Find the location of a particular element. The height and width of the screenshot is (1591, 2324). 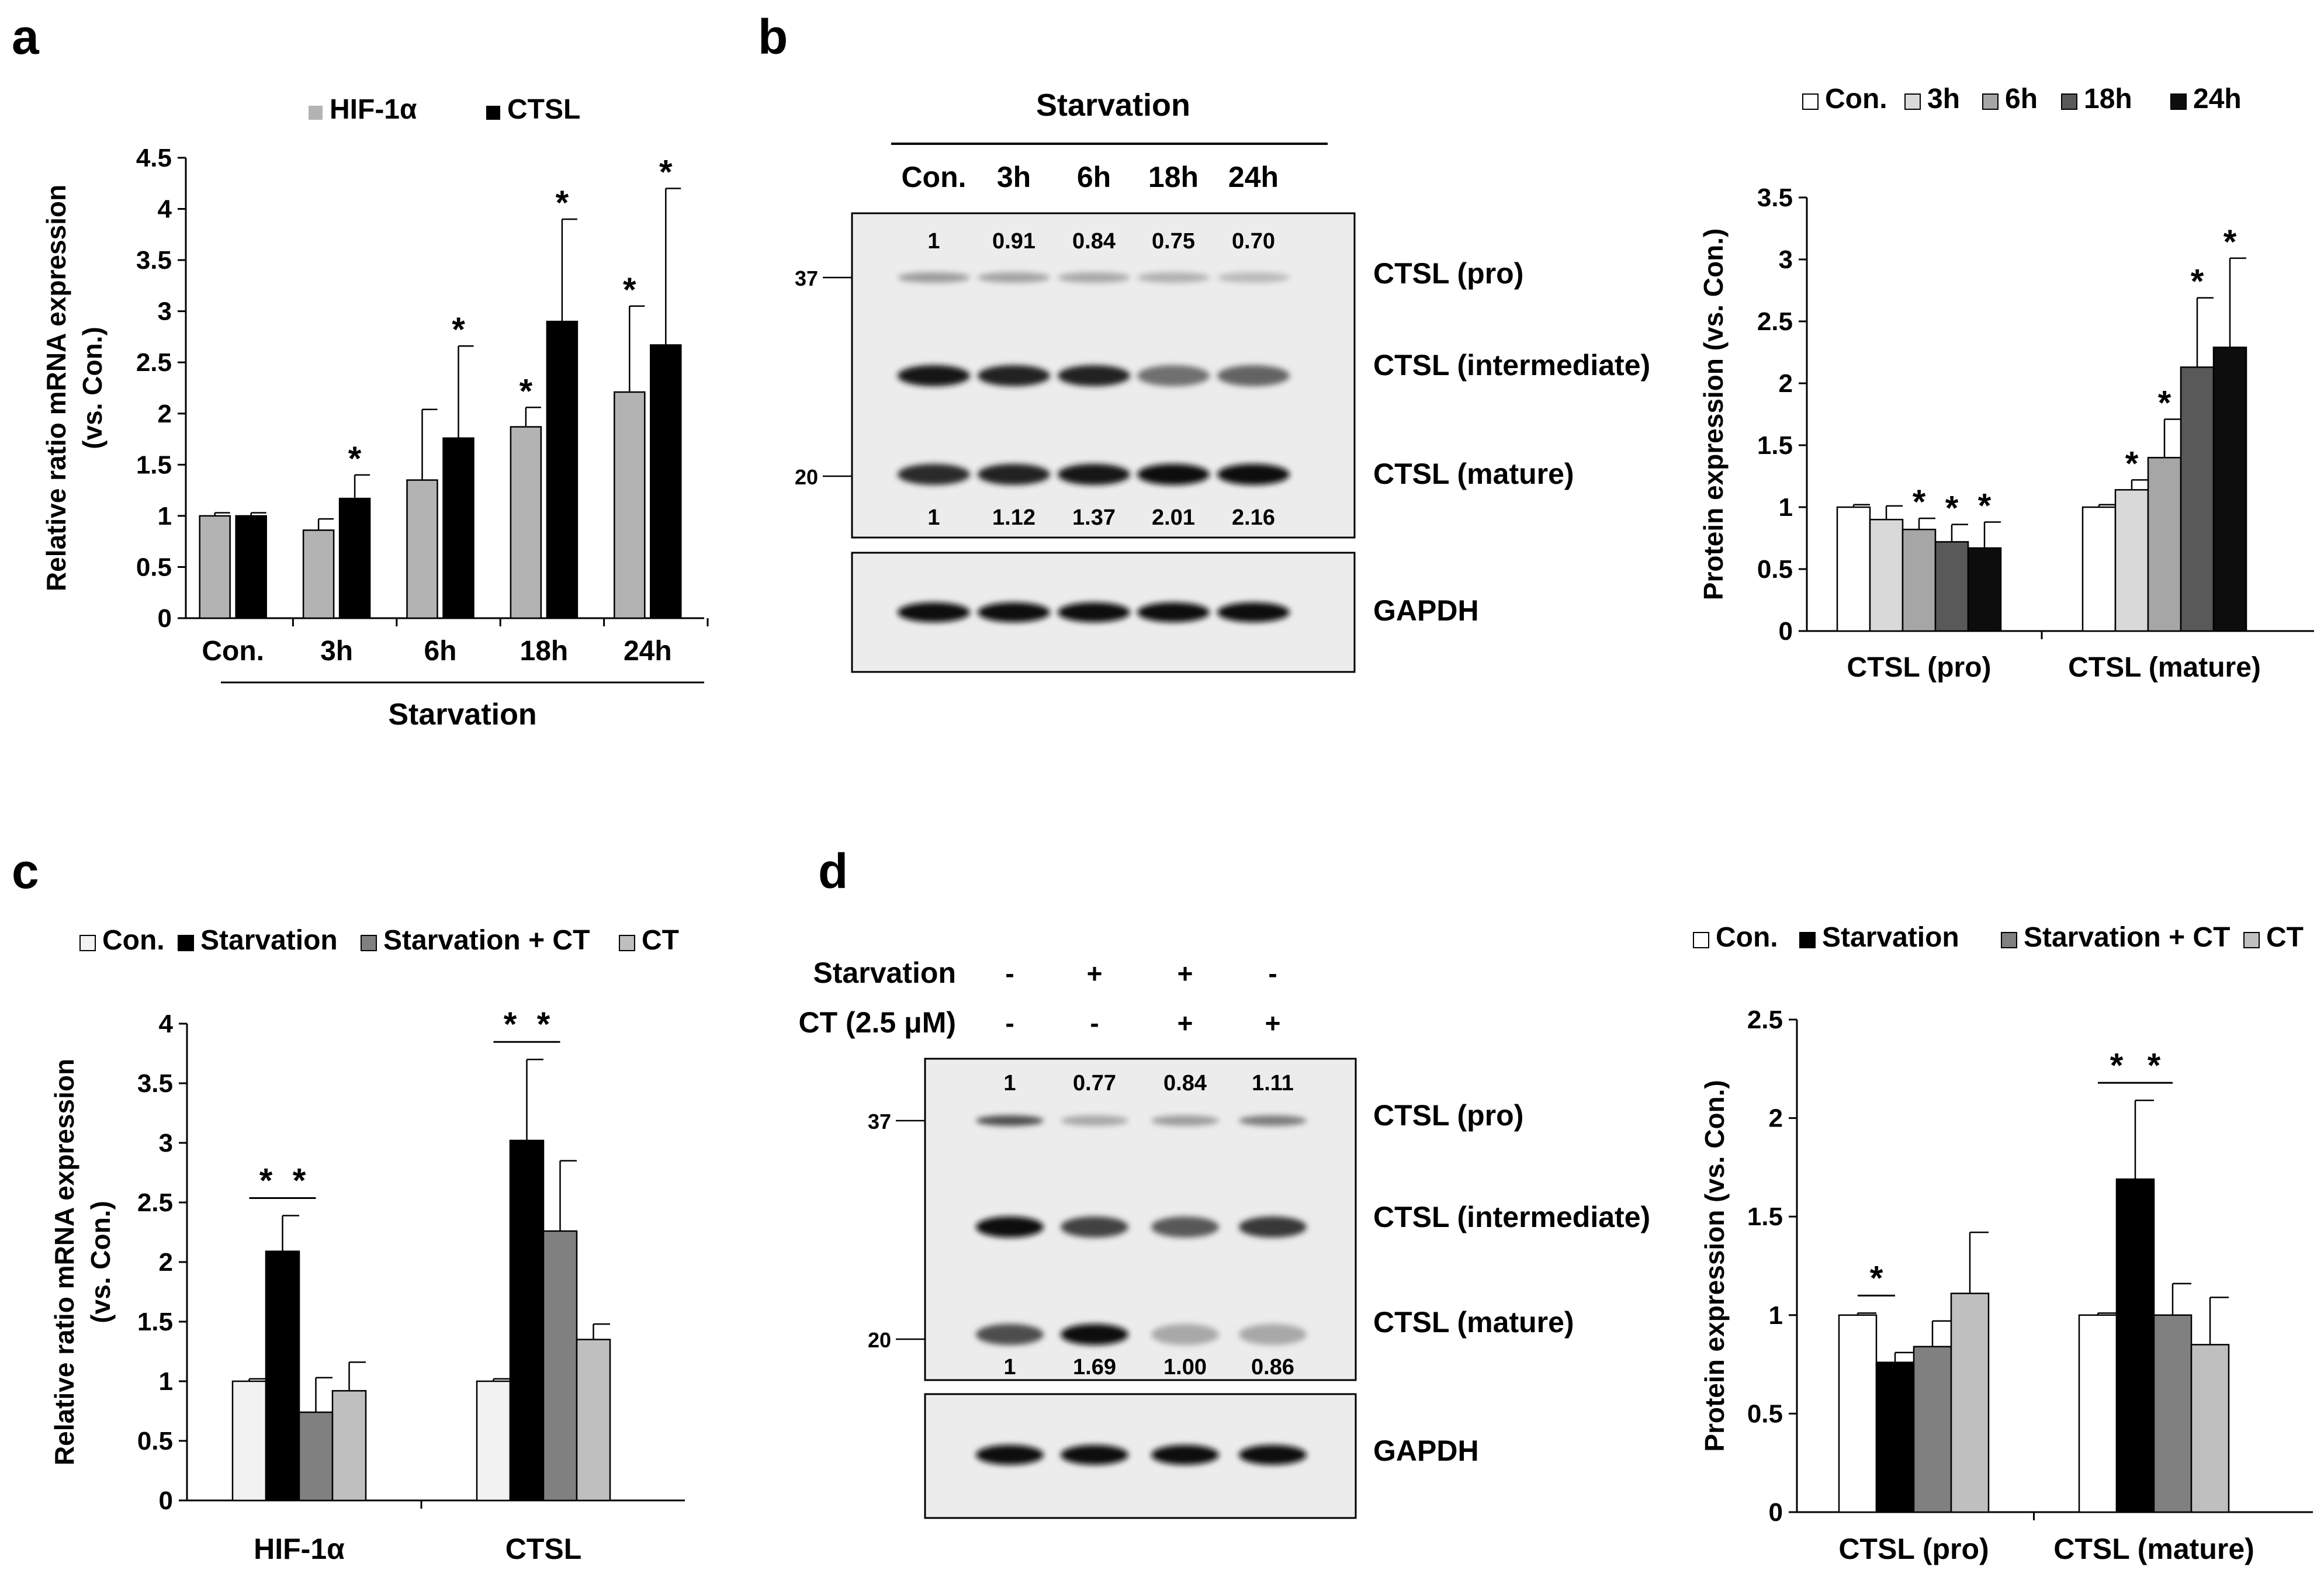

legend-label: 6h is located at coordinates (2021, 99).